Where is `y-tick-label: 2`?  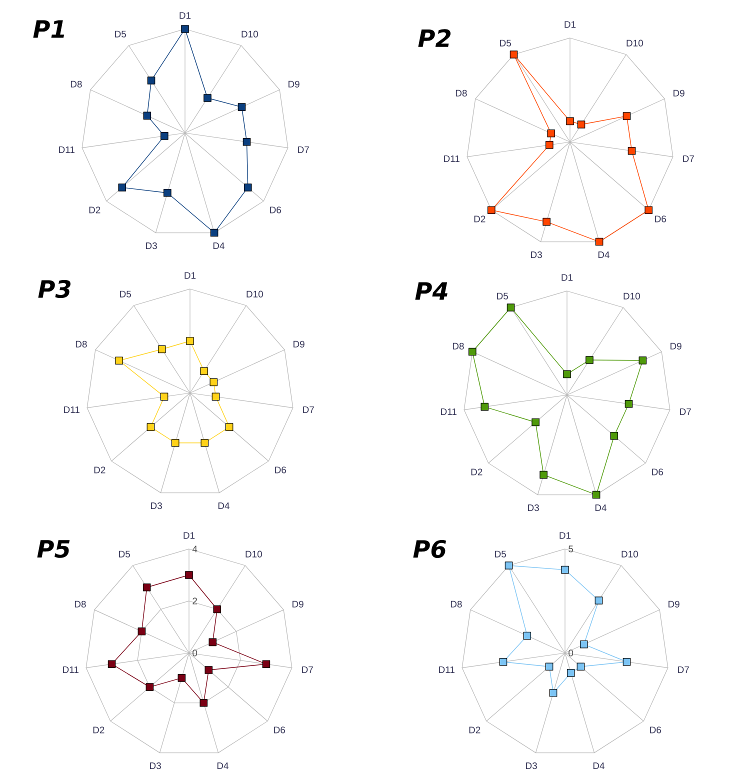 y-tick-label: 2 is located at coordinates (194, 601).